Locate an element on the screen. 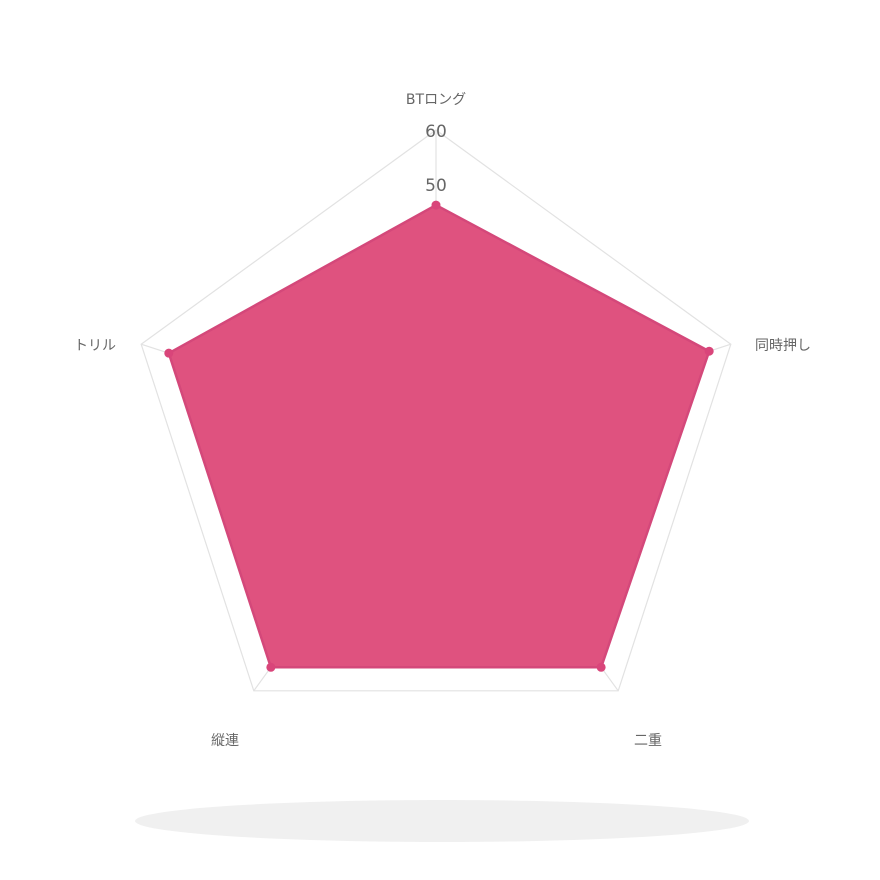 The width and height of the screenshot is (880, 880). axis-label-double: 二重 is located at coordinates (648, 741).